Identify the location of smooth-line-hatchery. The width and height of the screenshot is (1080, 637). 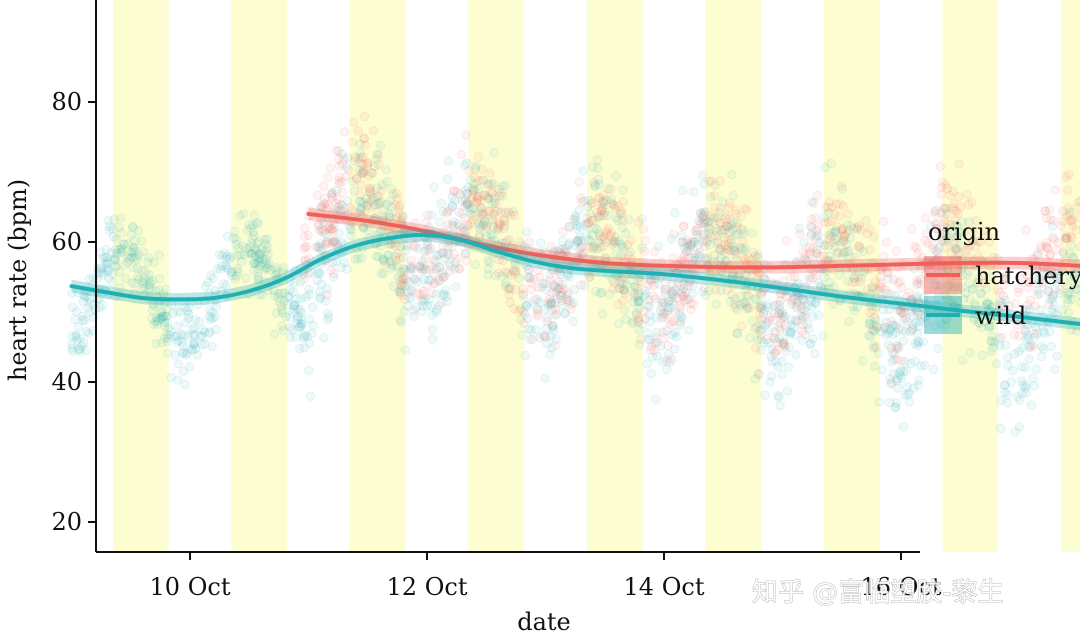
(693, 241).